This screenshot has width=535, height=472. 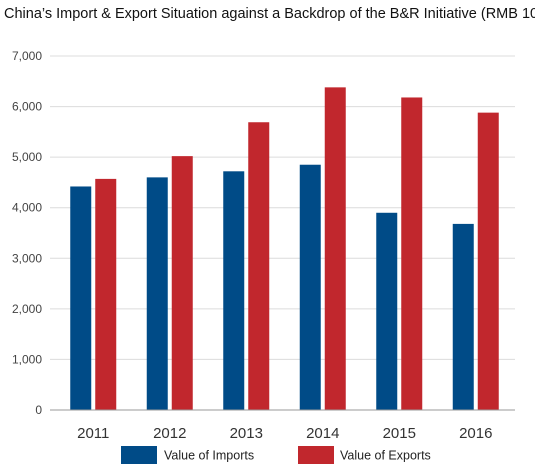 What do you see at coordinates (27, 309) in the screenshot?
I see `y-tick-label: 2,000` at bounding box center [27, 309].